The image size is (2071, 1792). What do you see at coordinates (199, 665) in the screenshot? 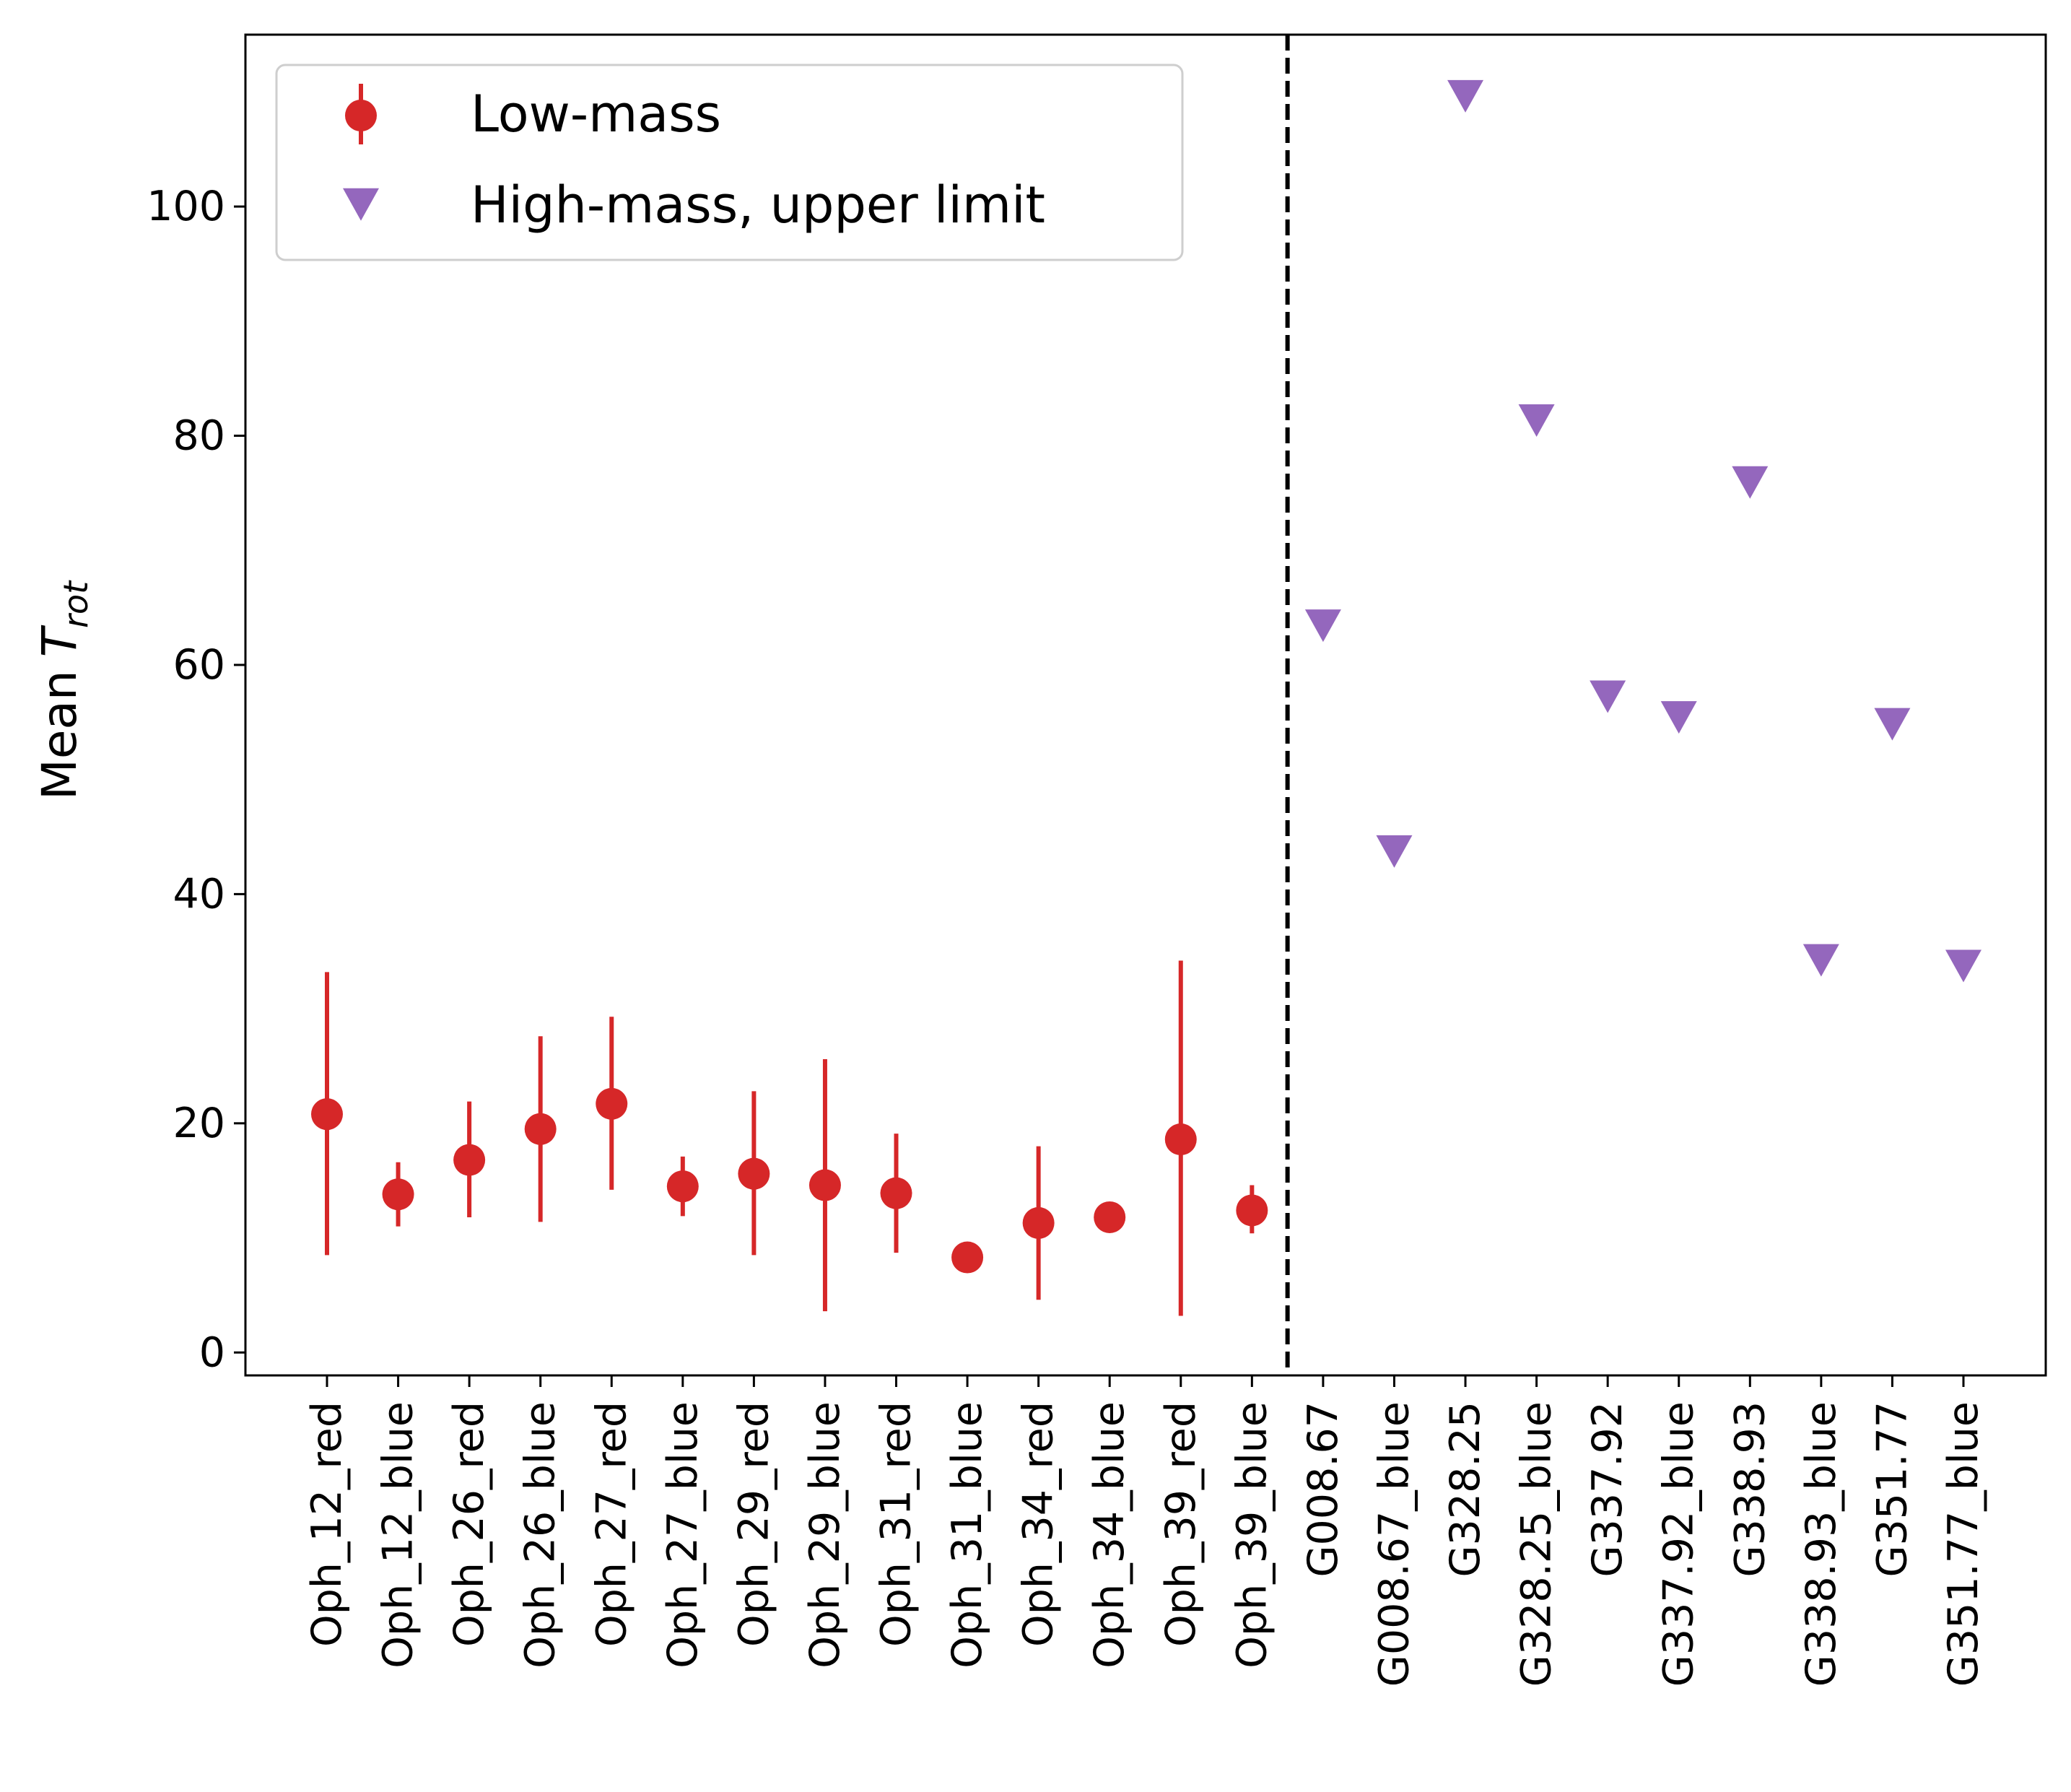
I see `y-tick-label: 60` at bounding box center [199, 665].